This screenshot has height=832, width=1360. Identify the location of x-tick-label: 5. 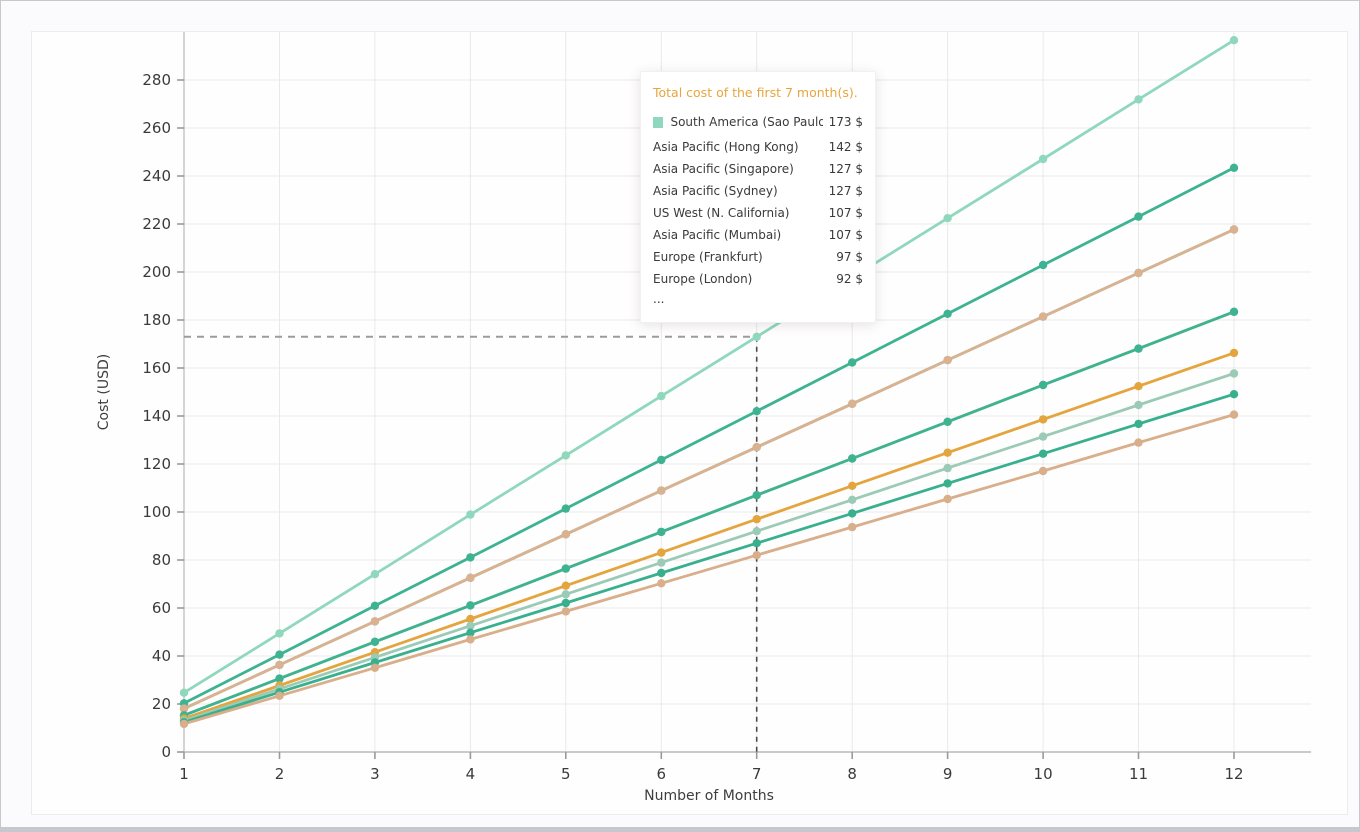
(566, 774).